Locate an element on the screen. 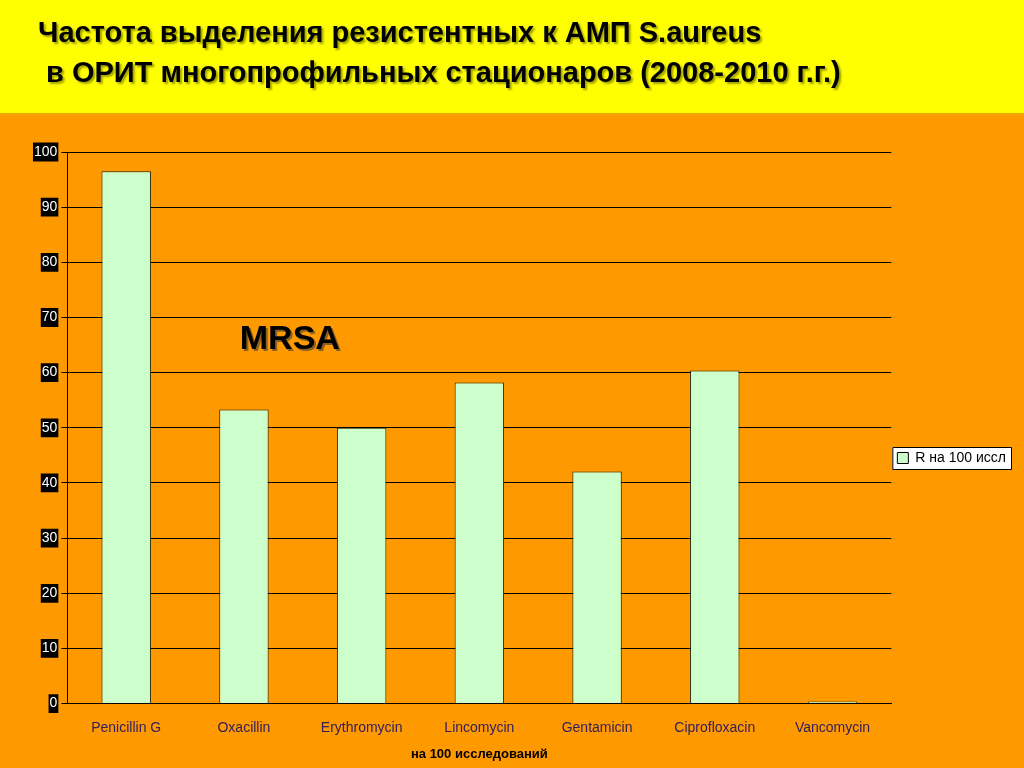 This screenshot has height=768, width=1024. chart-title: Частота выделения резистентных к АМП S.aureus в ОРИТ многопрофильных стационаров (2008-2010 г.г.) is located at coordinates (440, 52).